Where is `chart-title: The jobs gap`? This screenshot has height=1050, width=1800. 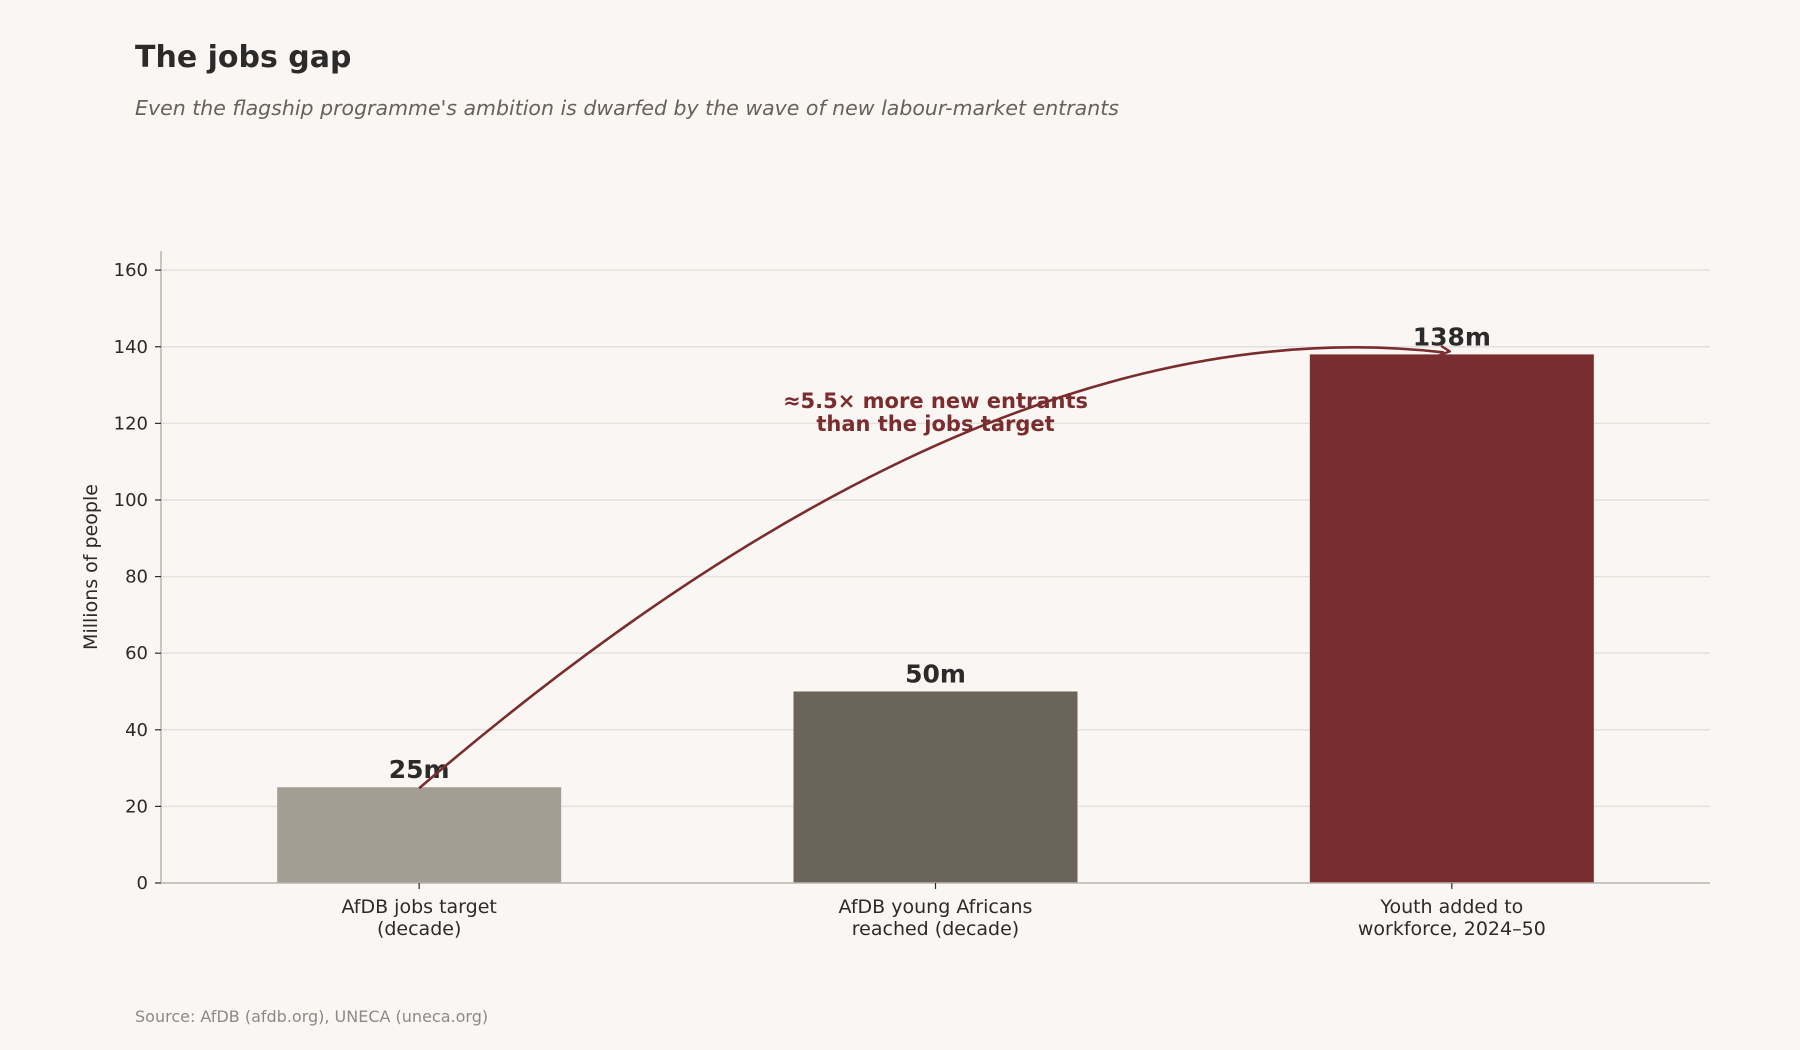
chart-title: The jobs gap is located at coordinates (243, 57).